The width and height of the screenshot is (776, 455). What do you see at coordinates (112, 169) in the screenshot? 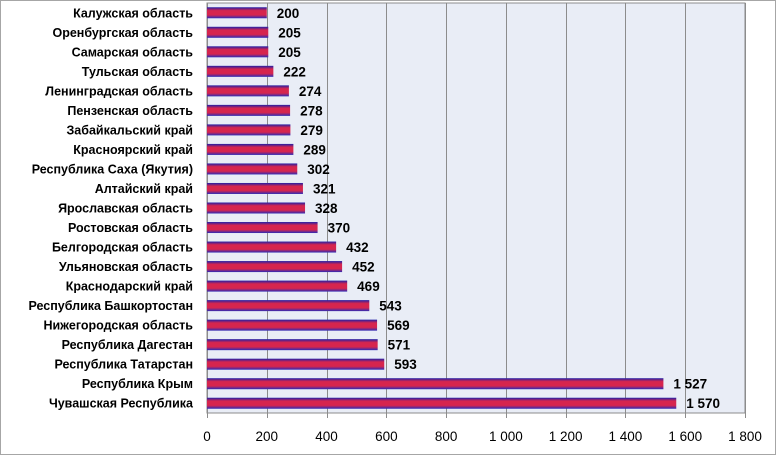
I see `category-label: Республика Саха (Якутия)` at bounding box center [112, 169].